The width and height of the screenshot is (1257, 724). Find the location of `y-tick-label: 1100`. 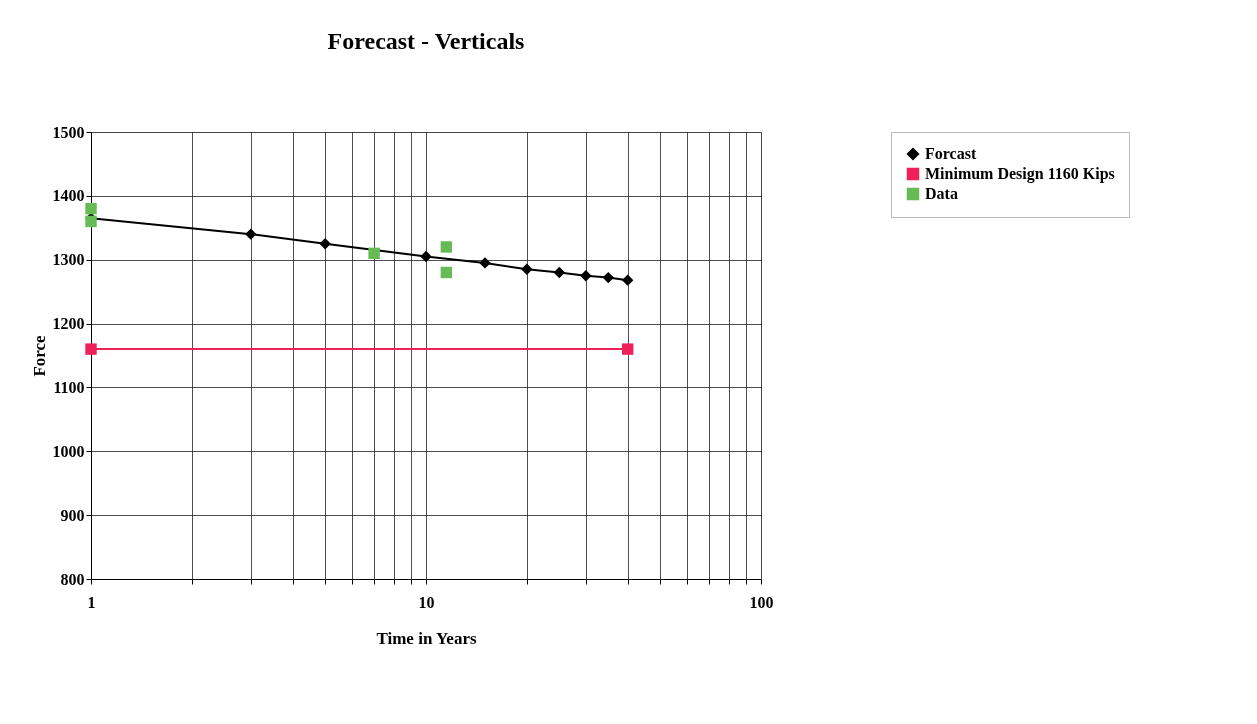

y-tick-label: 1100 is located at coordinates (69, 387).